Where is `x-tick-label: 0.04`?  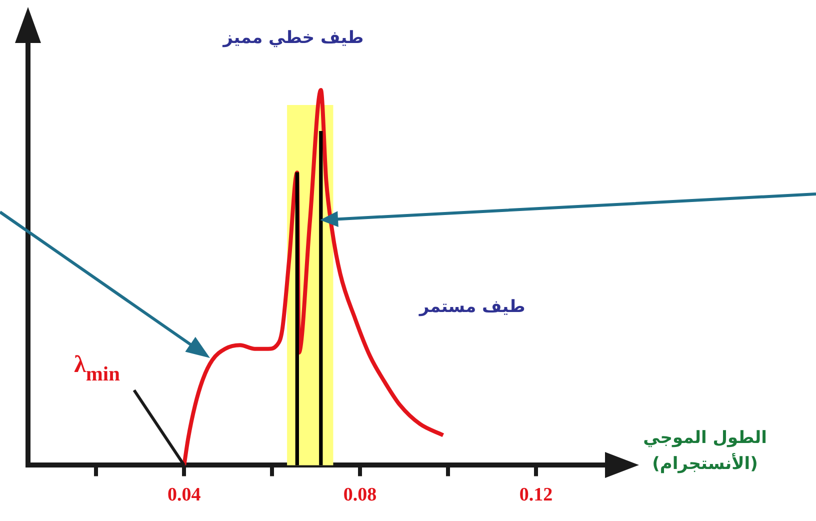
x-tick-label: 0.04 is located at coordinates (185, 495).